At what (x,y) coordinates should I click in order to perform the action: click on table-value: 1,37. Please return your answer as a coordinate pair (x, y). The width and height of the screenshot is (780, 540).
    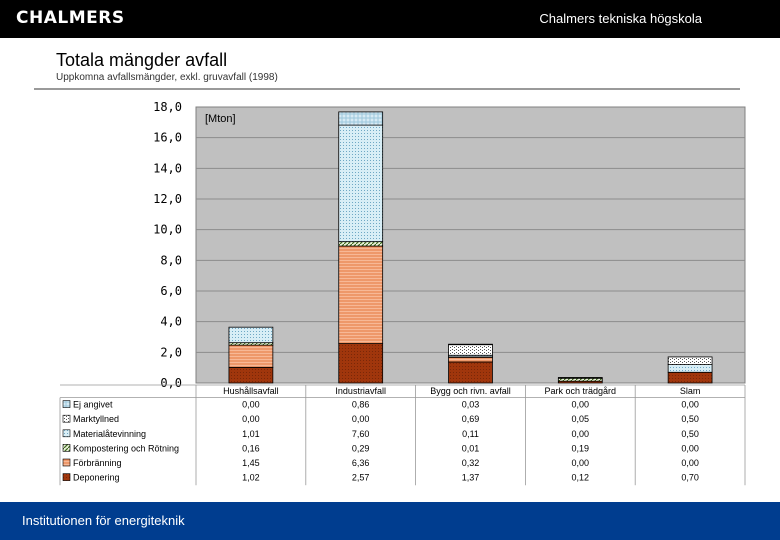
    Looking at the image, I should click on (471, 478).